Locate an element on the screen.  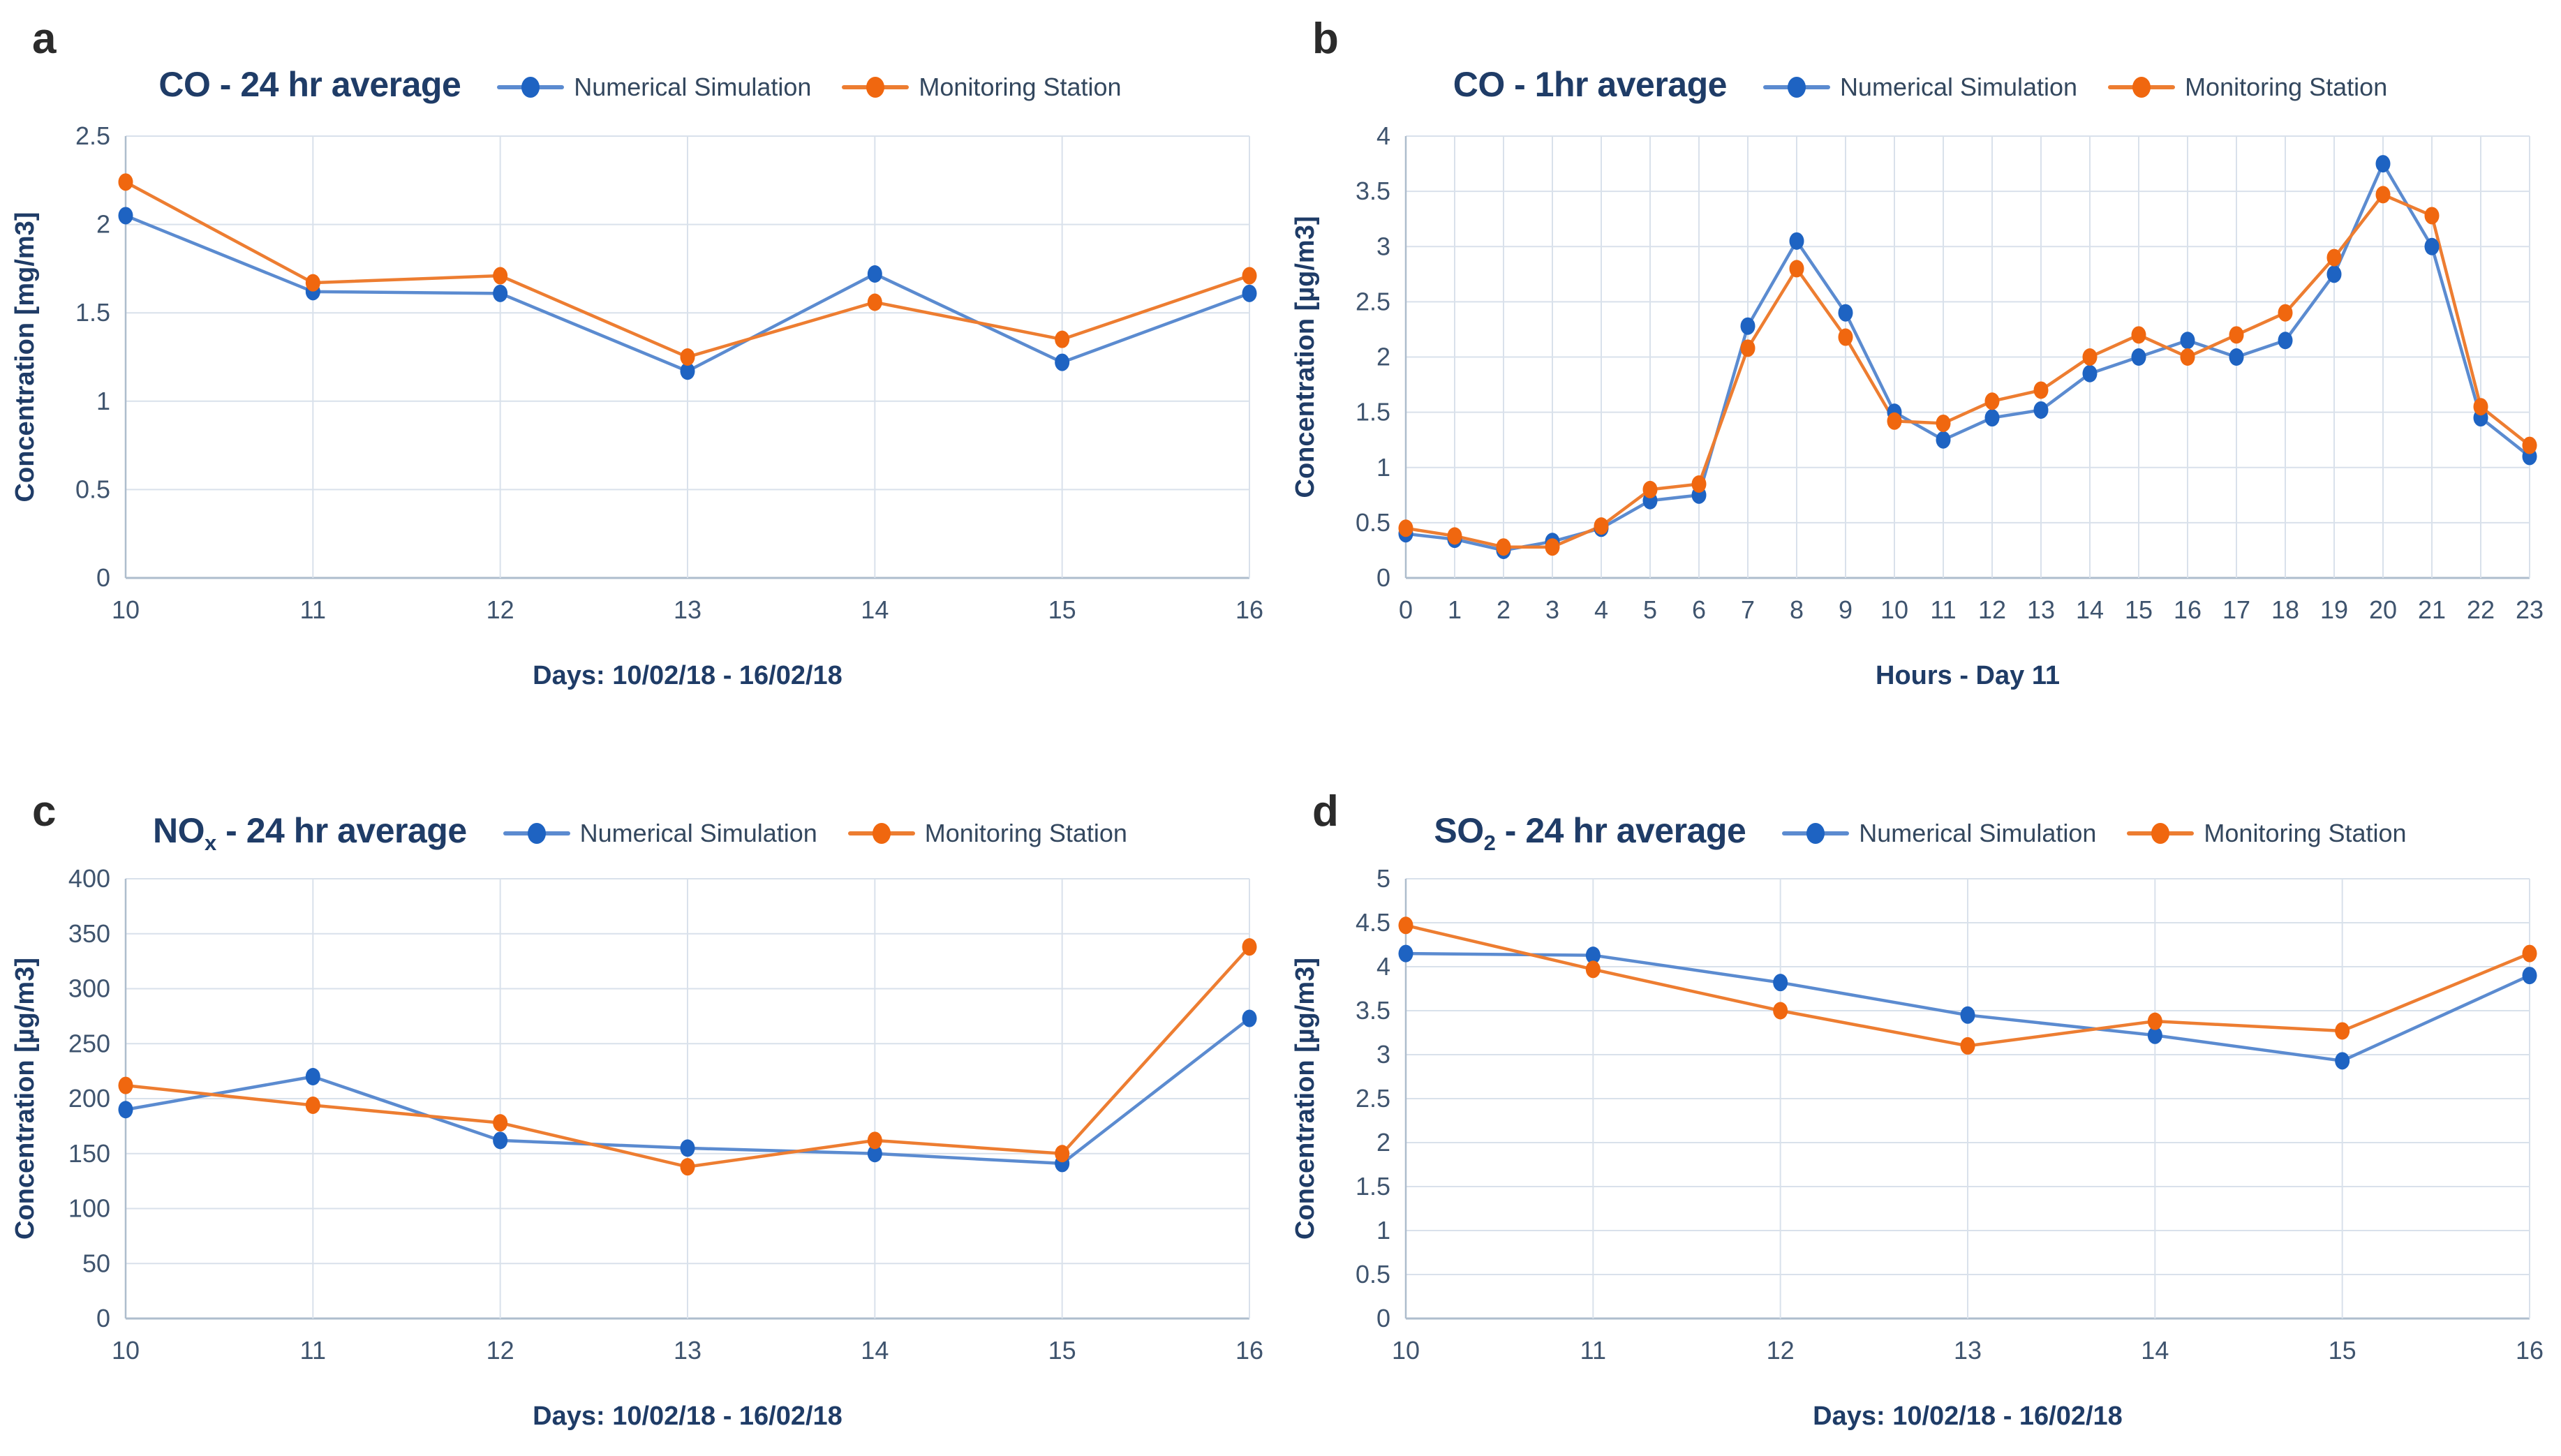
x-tick-label: 3 is located at coordinates (1552, 609).